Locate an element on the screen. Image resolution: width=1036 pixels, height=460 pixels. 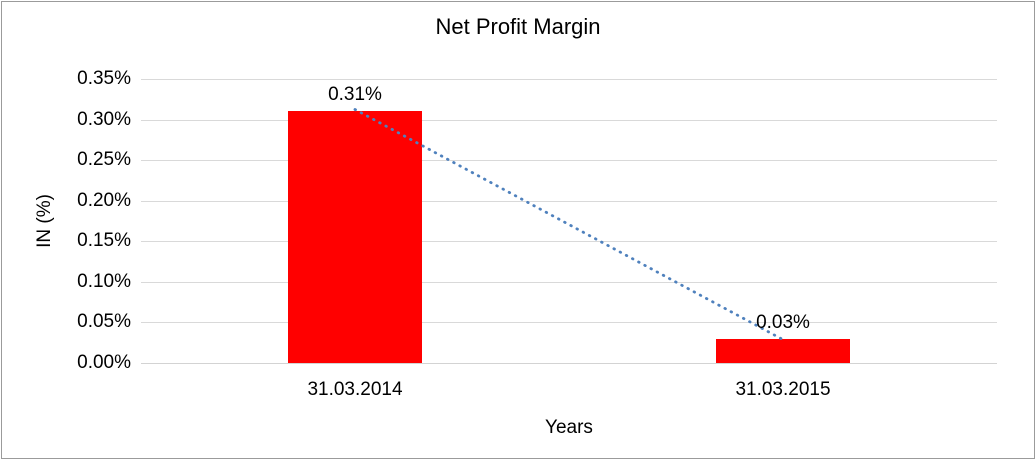
y-tick-label: 0.10% is located at coordinates (104, 281).